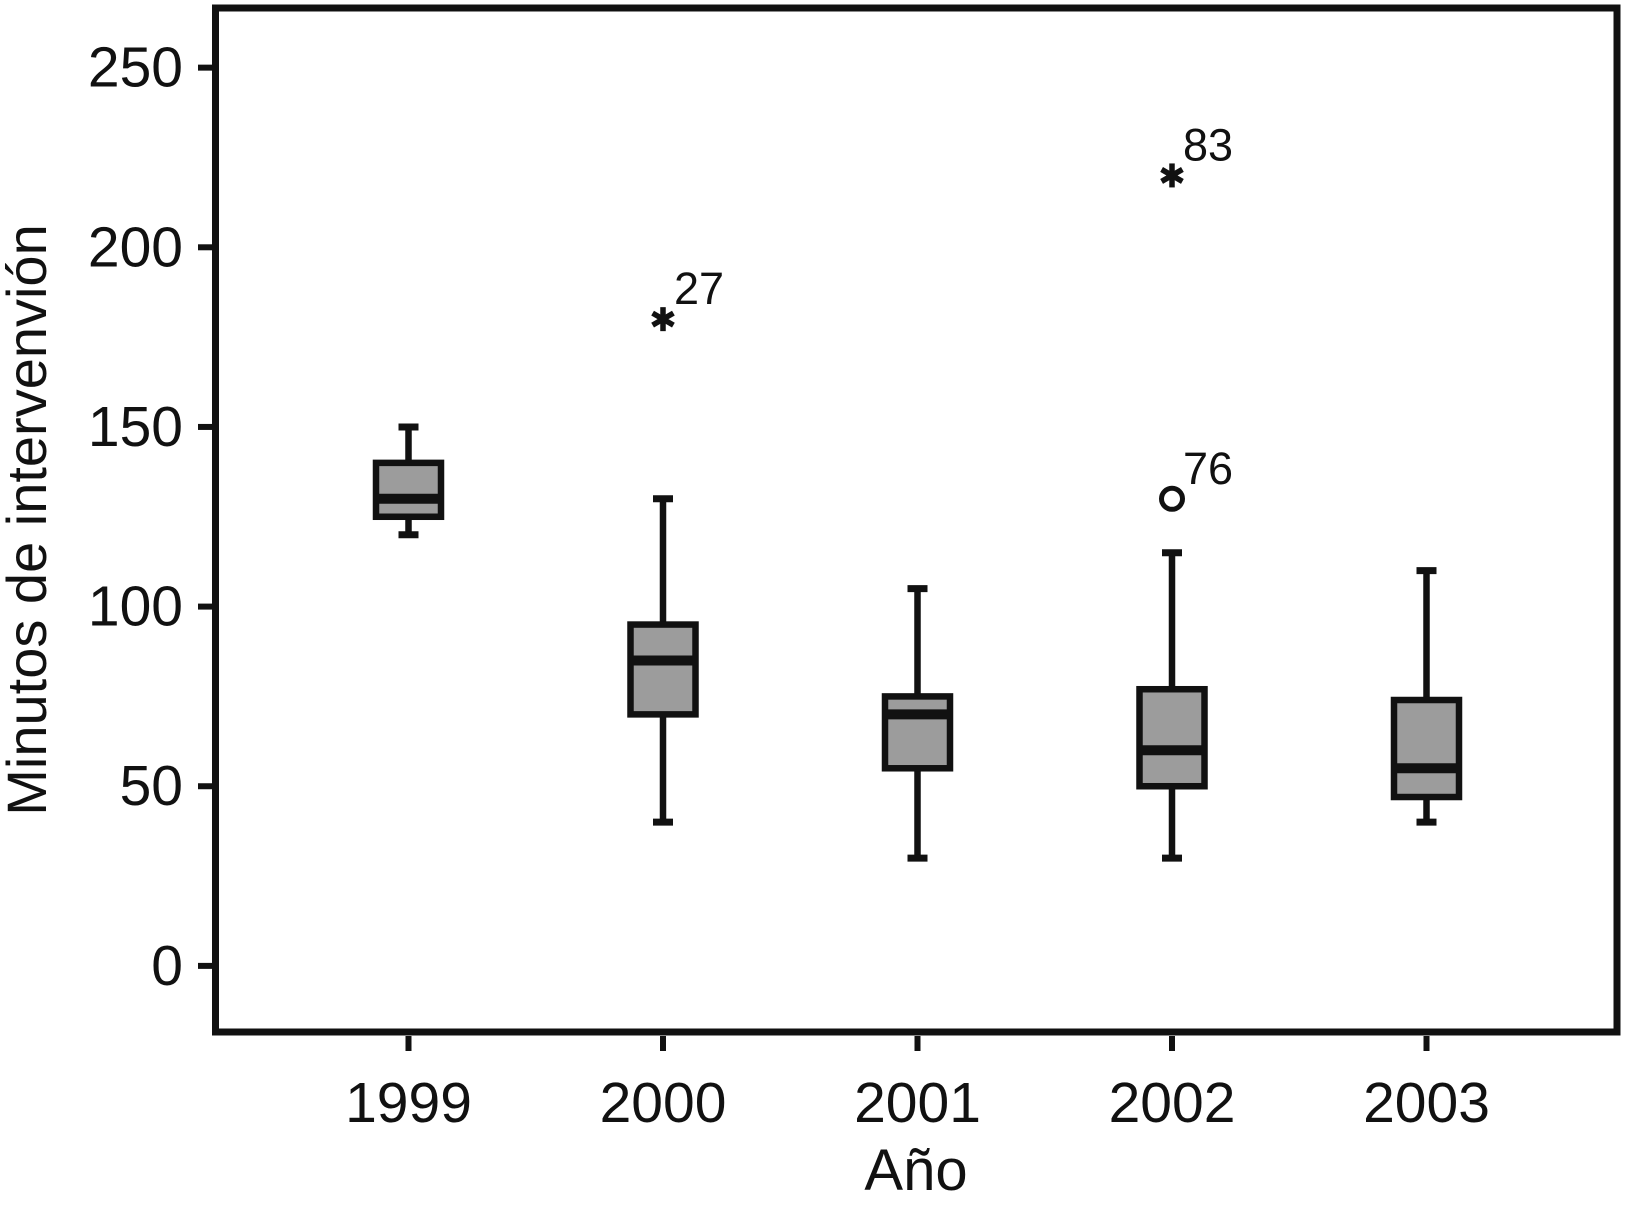 Image resolution: width=1625 pixels, height=1208 pixels. I want to click on x-tick-label-2000: 2000, so click(663, 1103).